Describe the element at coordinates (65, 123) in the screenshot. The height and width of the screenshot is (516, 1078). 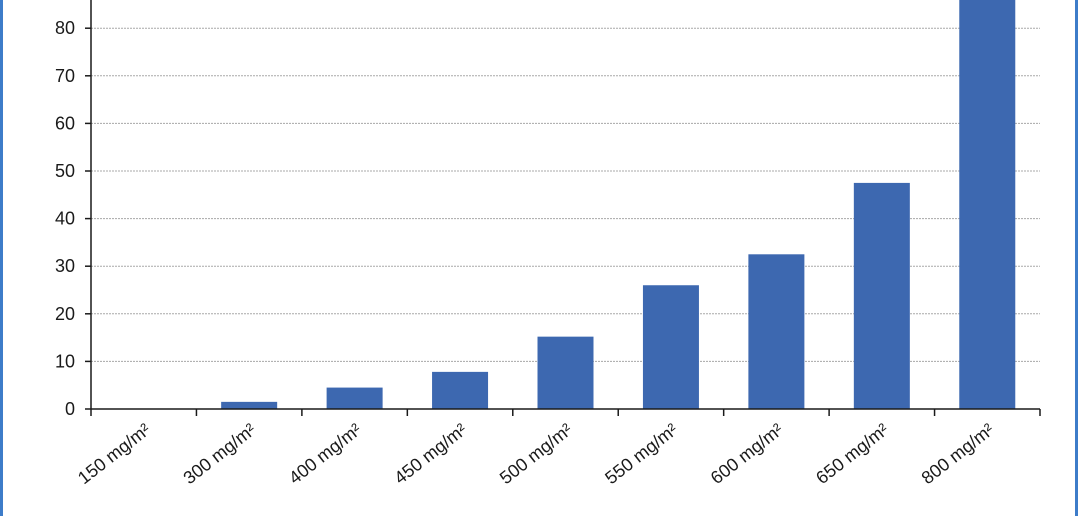
I see `y-tick-label: 60` at that location.